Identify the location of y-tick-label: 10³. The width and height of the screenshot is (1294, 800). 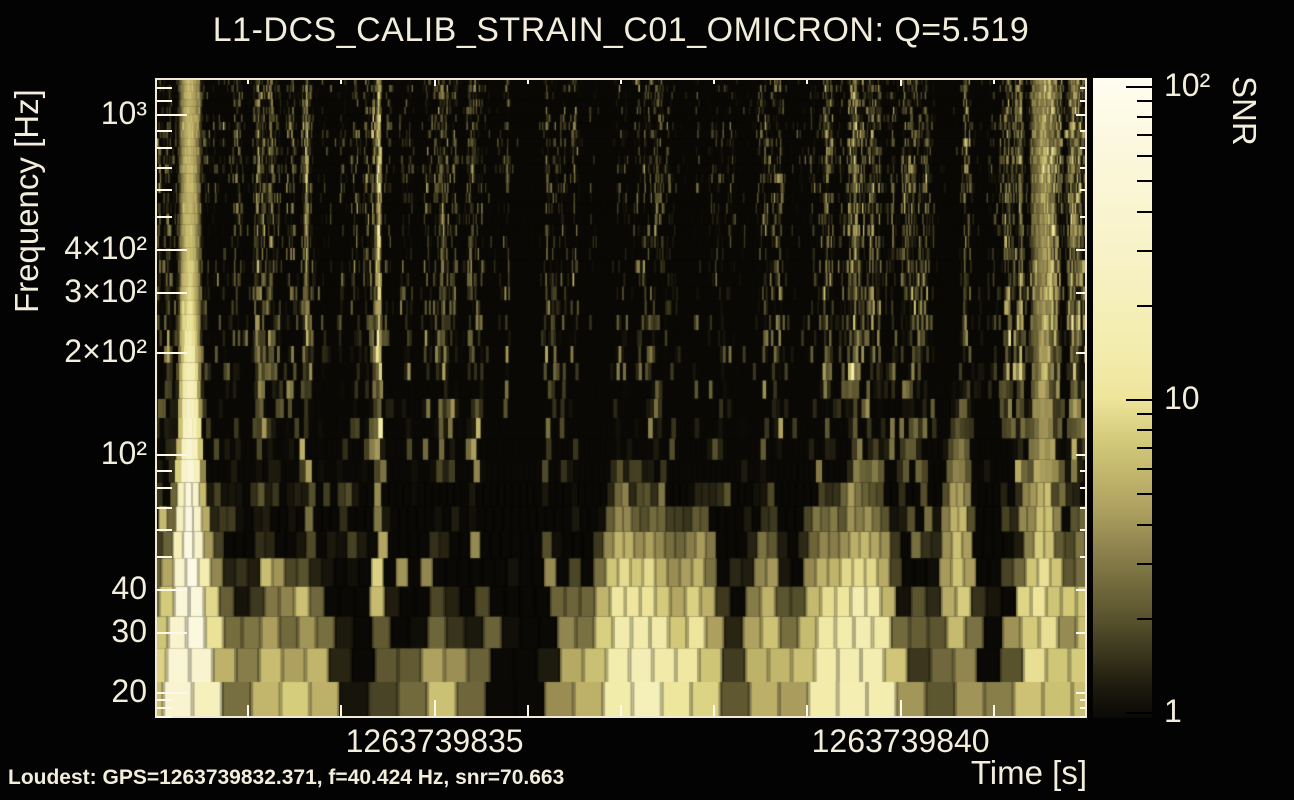
(123, 113).